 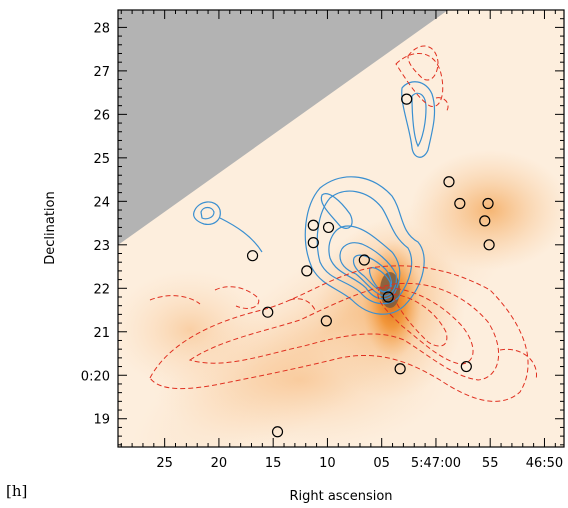 I want to click on emission-left, so click(x=194, y=330).